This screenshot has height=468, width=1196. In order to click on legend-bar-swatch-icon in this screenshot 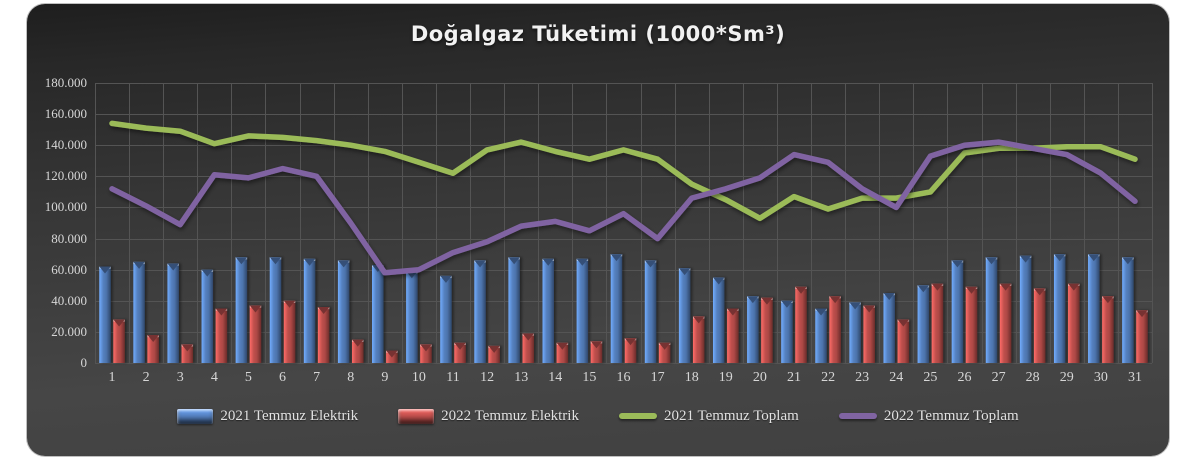, I will do `click(416, 416)`.